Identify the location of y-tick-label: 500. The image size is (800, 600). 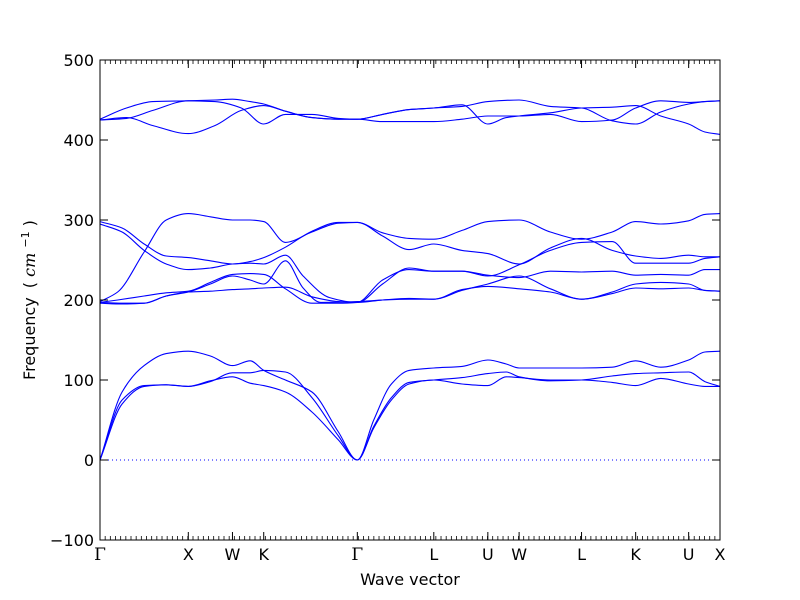
(78, 60).